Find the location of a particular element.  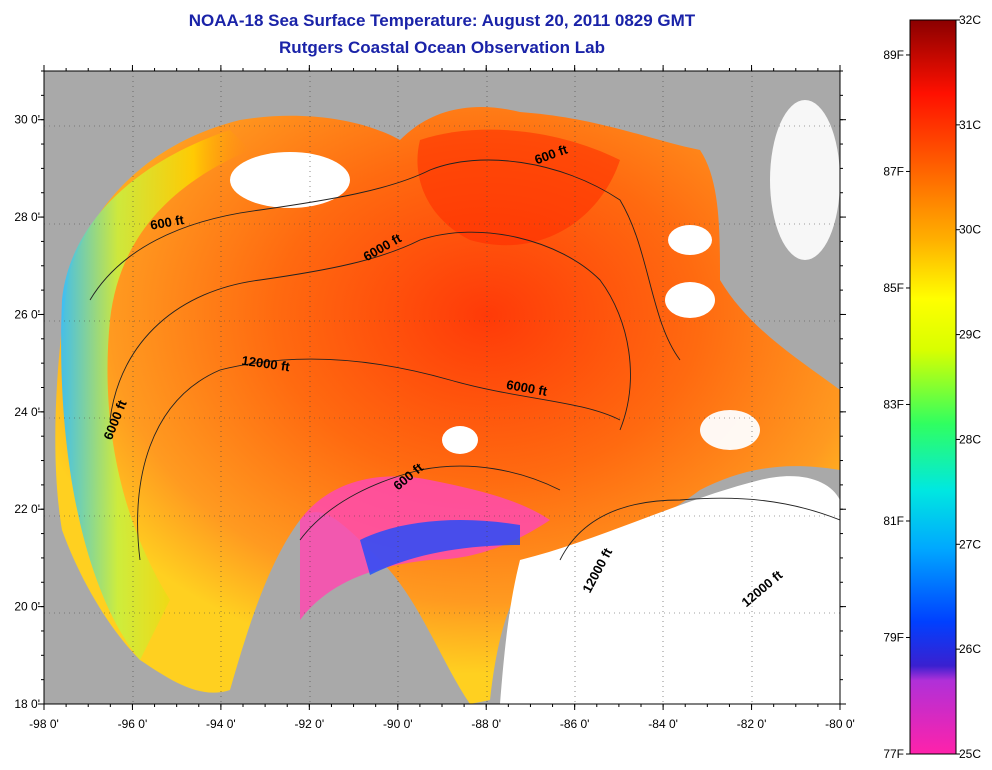

lat-tick-label: 18 0' is located at coordinates (27, 704).